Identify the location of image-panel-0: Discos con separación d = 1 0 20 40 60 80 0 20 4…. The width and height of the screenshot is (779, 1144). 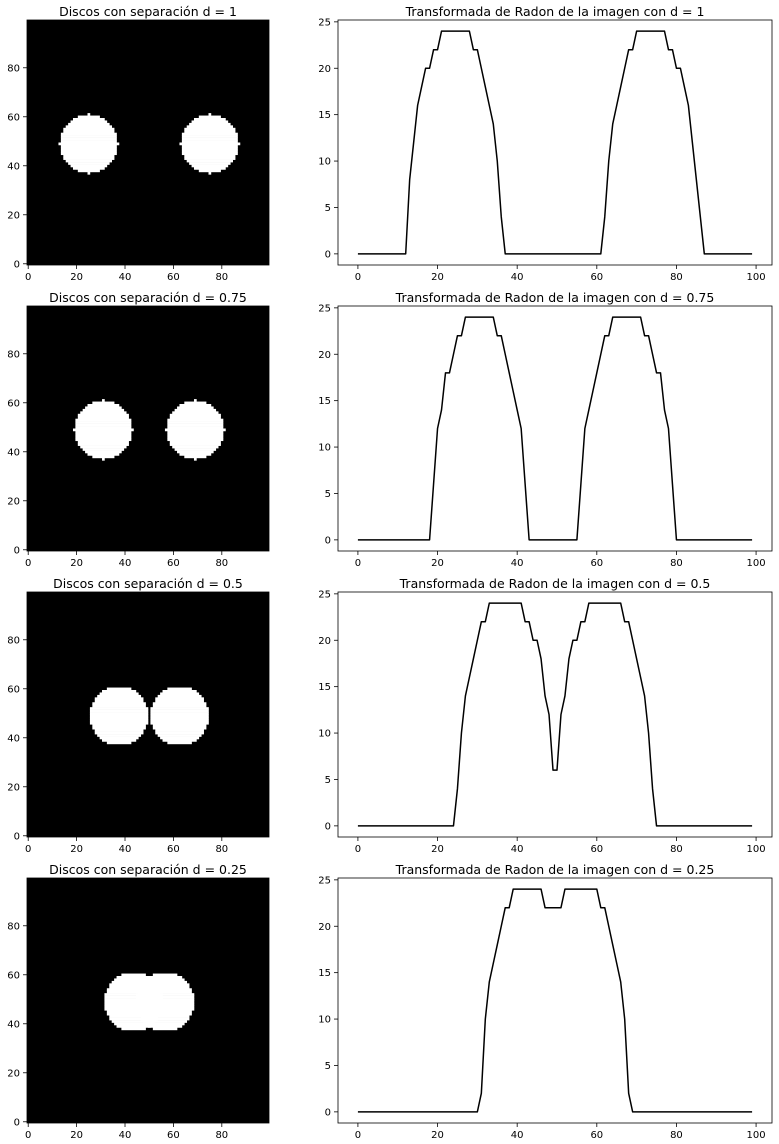
(138, 143).